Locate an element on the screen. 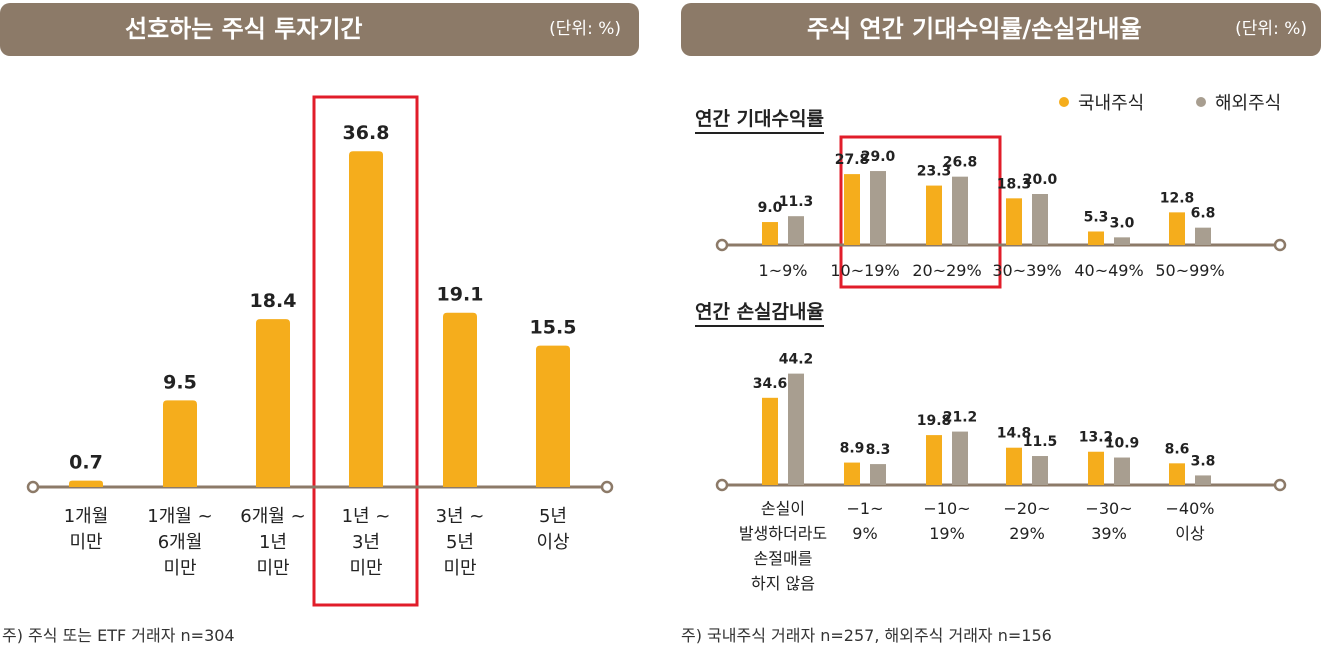 This screenshot has height=656, width=1321. value-label-loss-domestic-4: 13.2 is located at coordinates (1096, 438).